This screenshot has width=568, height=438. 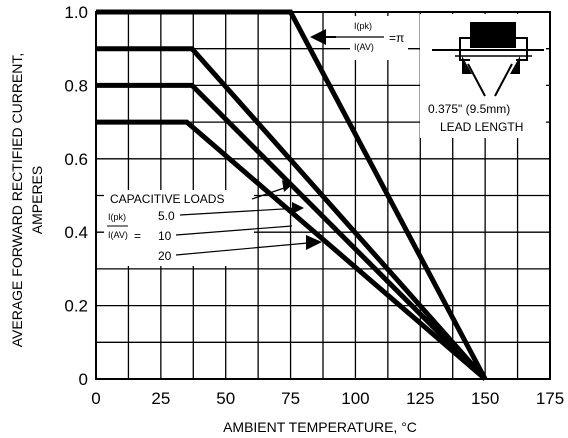 What do you see at coordinates (225, 398) in the screenshot?
I see `x-tick-label-2: 50` at bounding box center [225, 398].